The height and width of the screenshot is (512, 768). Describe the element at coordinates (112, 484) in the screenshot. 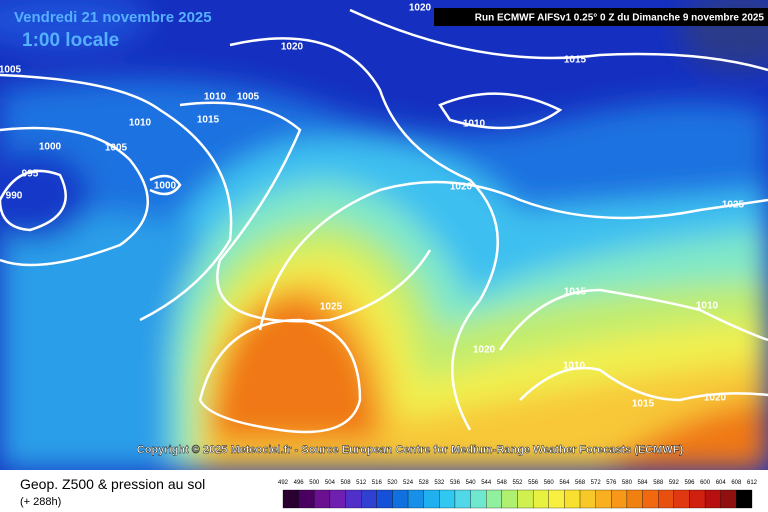

I see `legend-title: Geop. Z500 & pression au sol` at that location.